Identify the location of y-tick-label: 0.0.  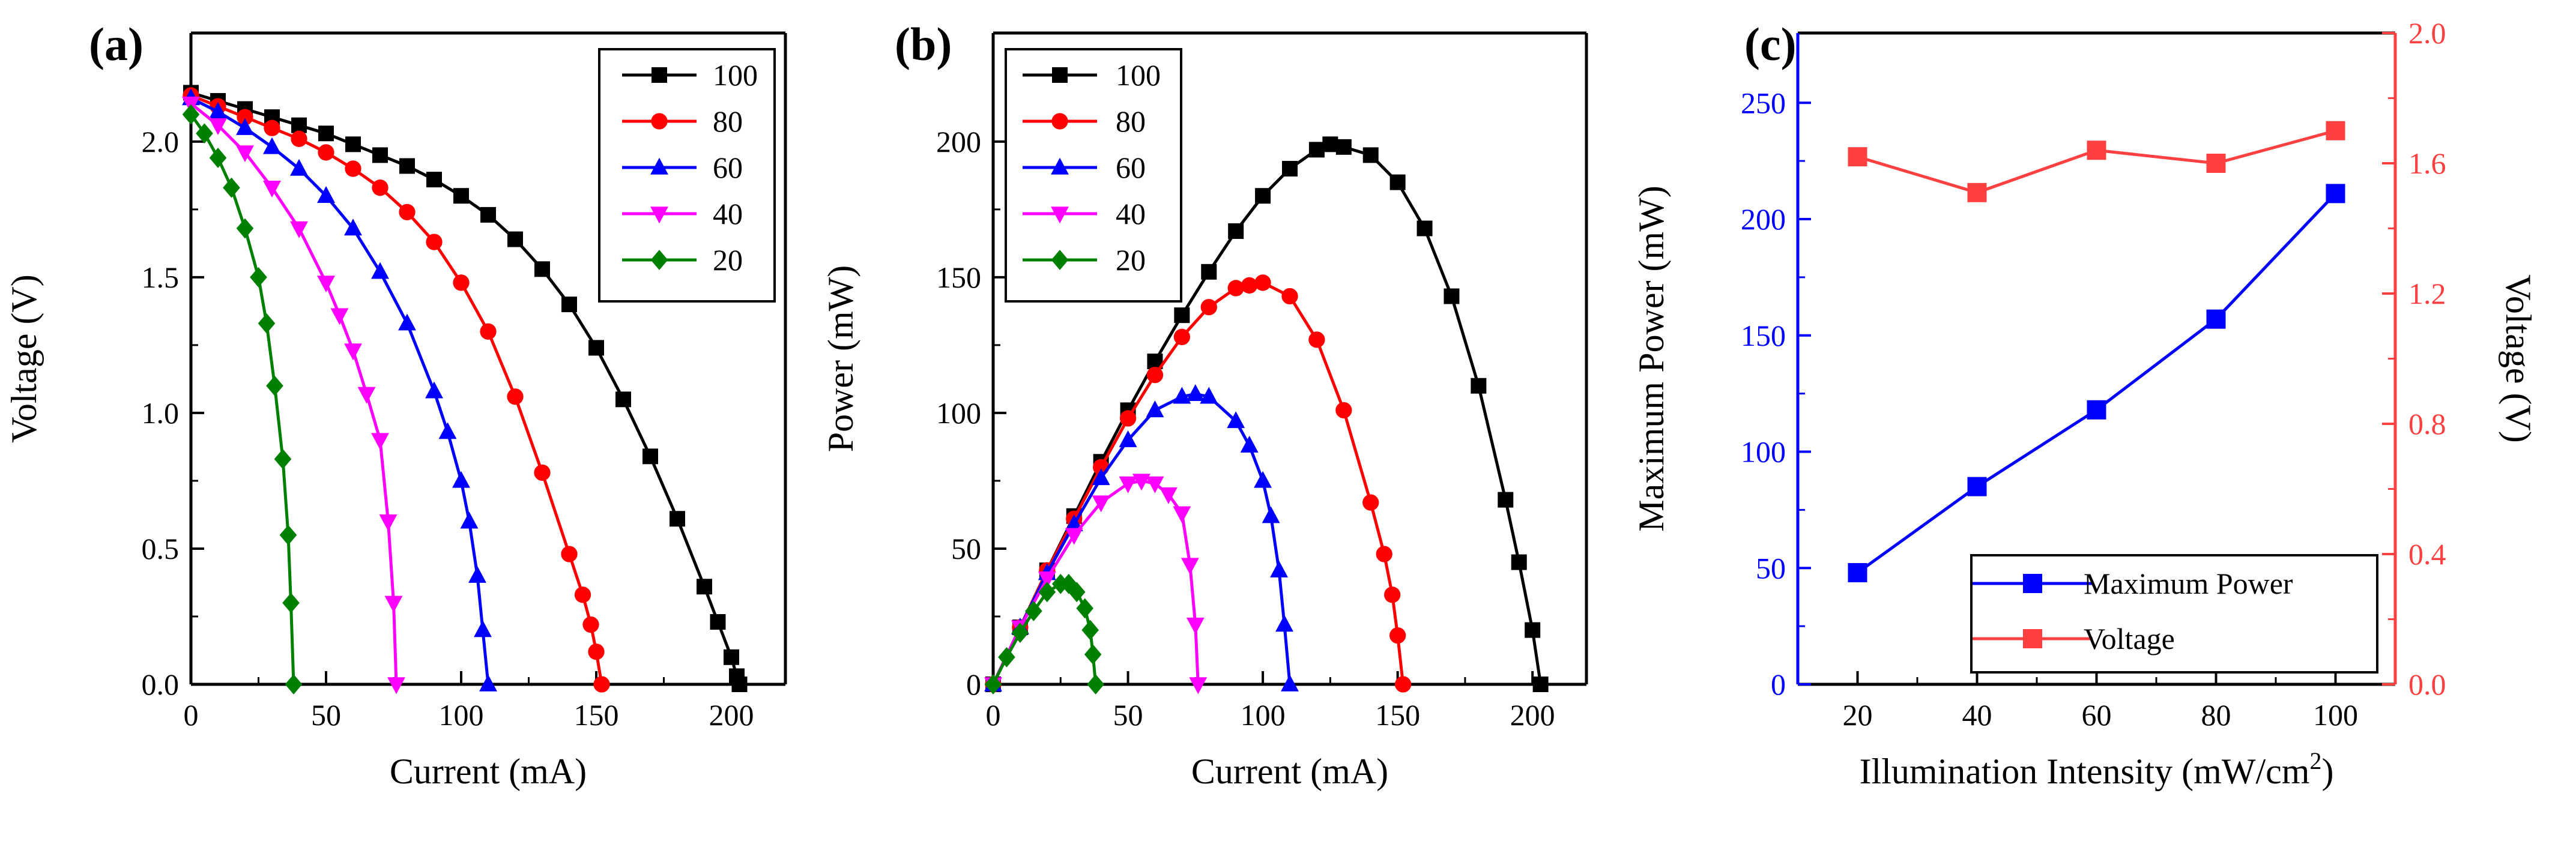
(161, 684).